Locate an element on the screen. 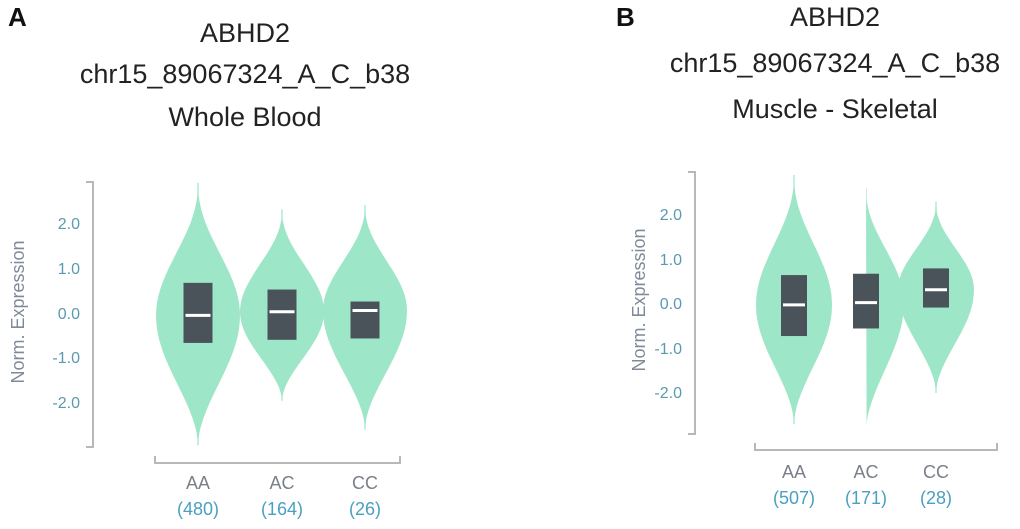 This screenshot has width=1020, height=529. chart-title-tissue: Muscle - Skeletal is located at coordinates (835, 109).